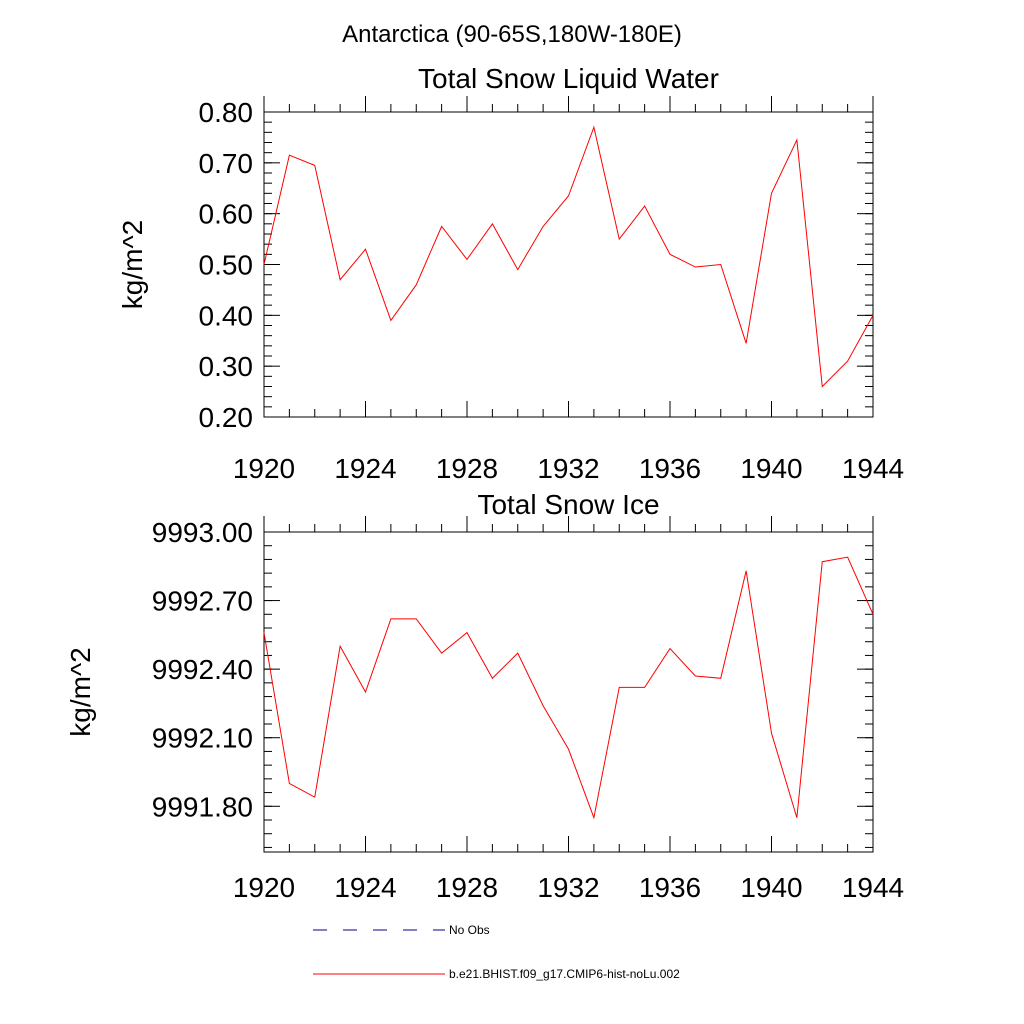  I want to click on y-tick-label: 0.80, so click(226, 112).